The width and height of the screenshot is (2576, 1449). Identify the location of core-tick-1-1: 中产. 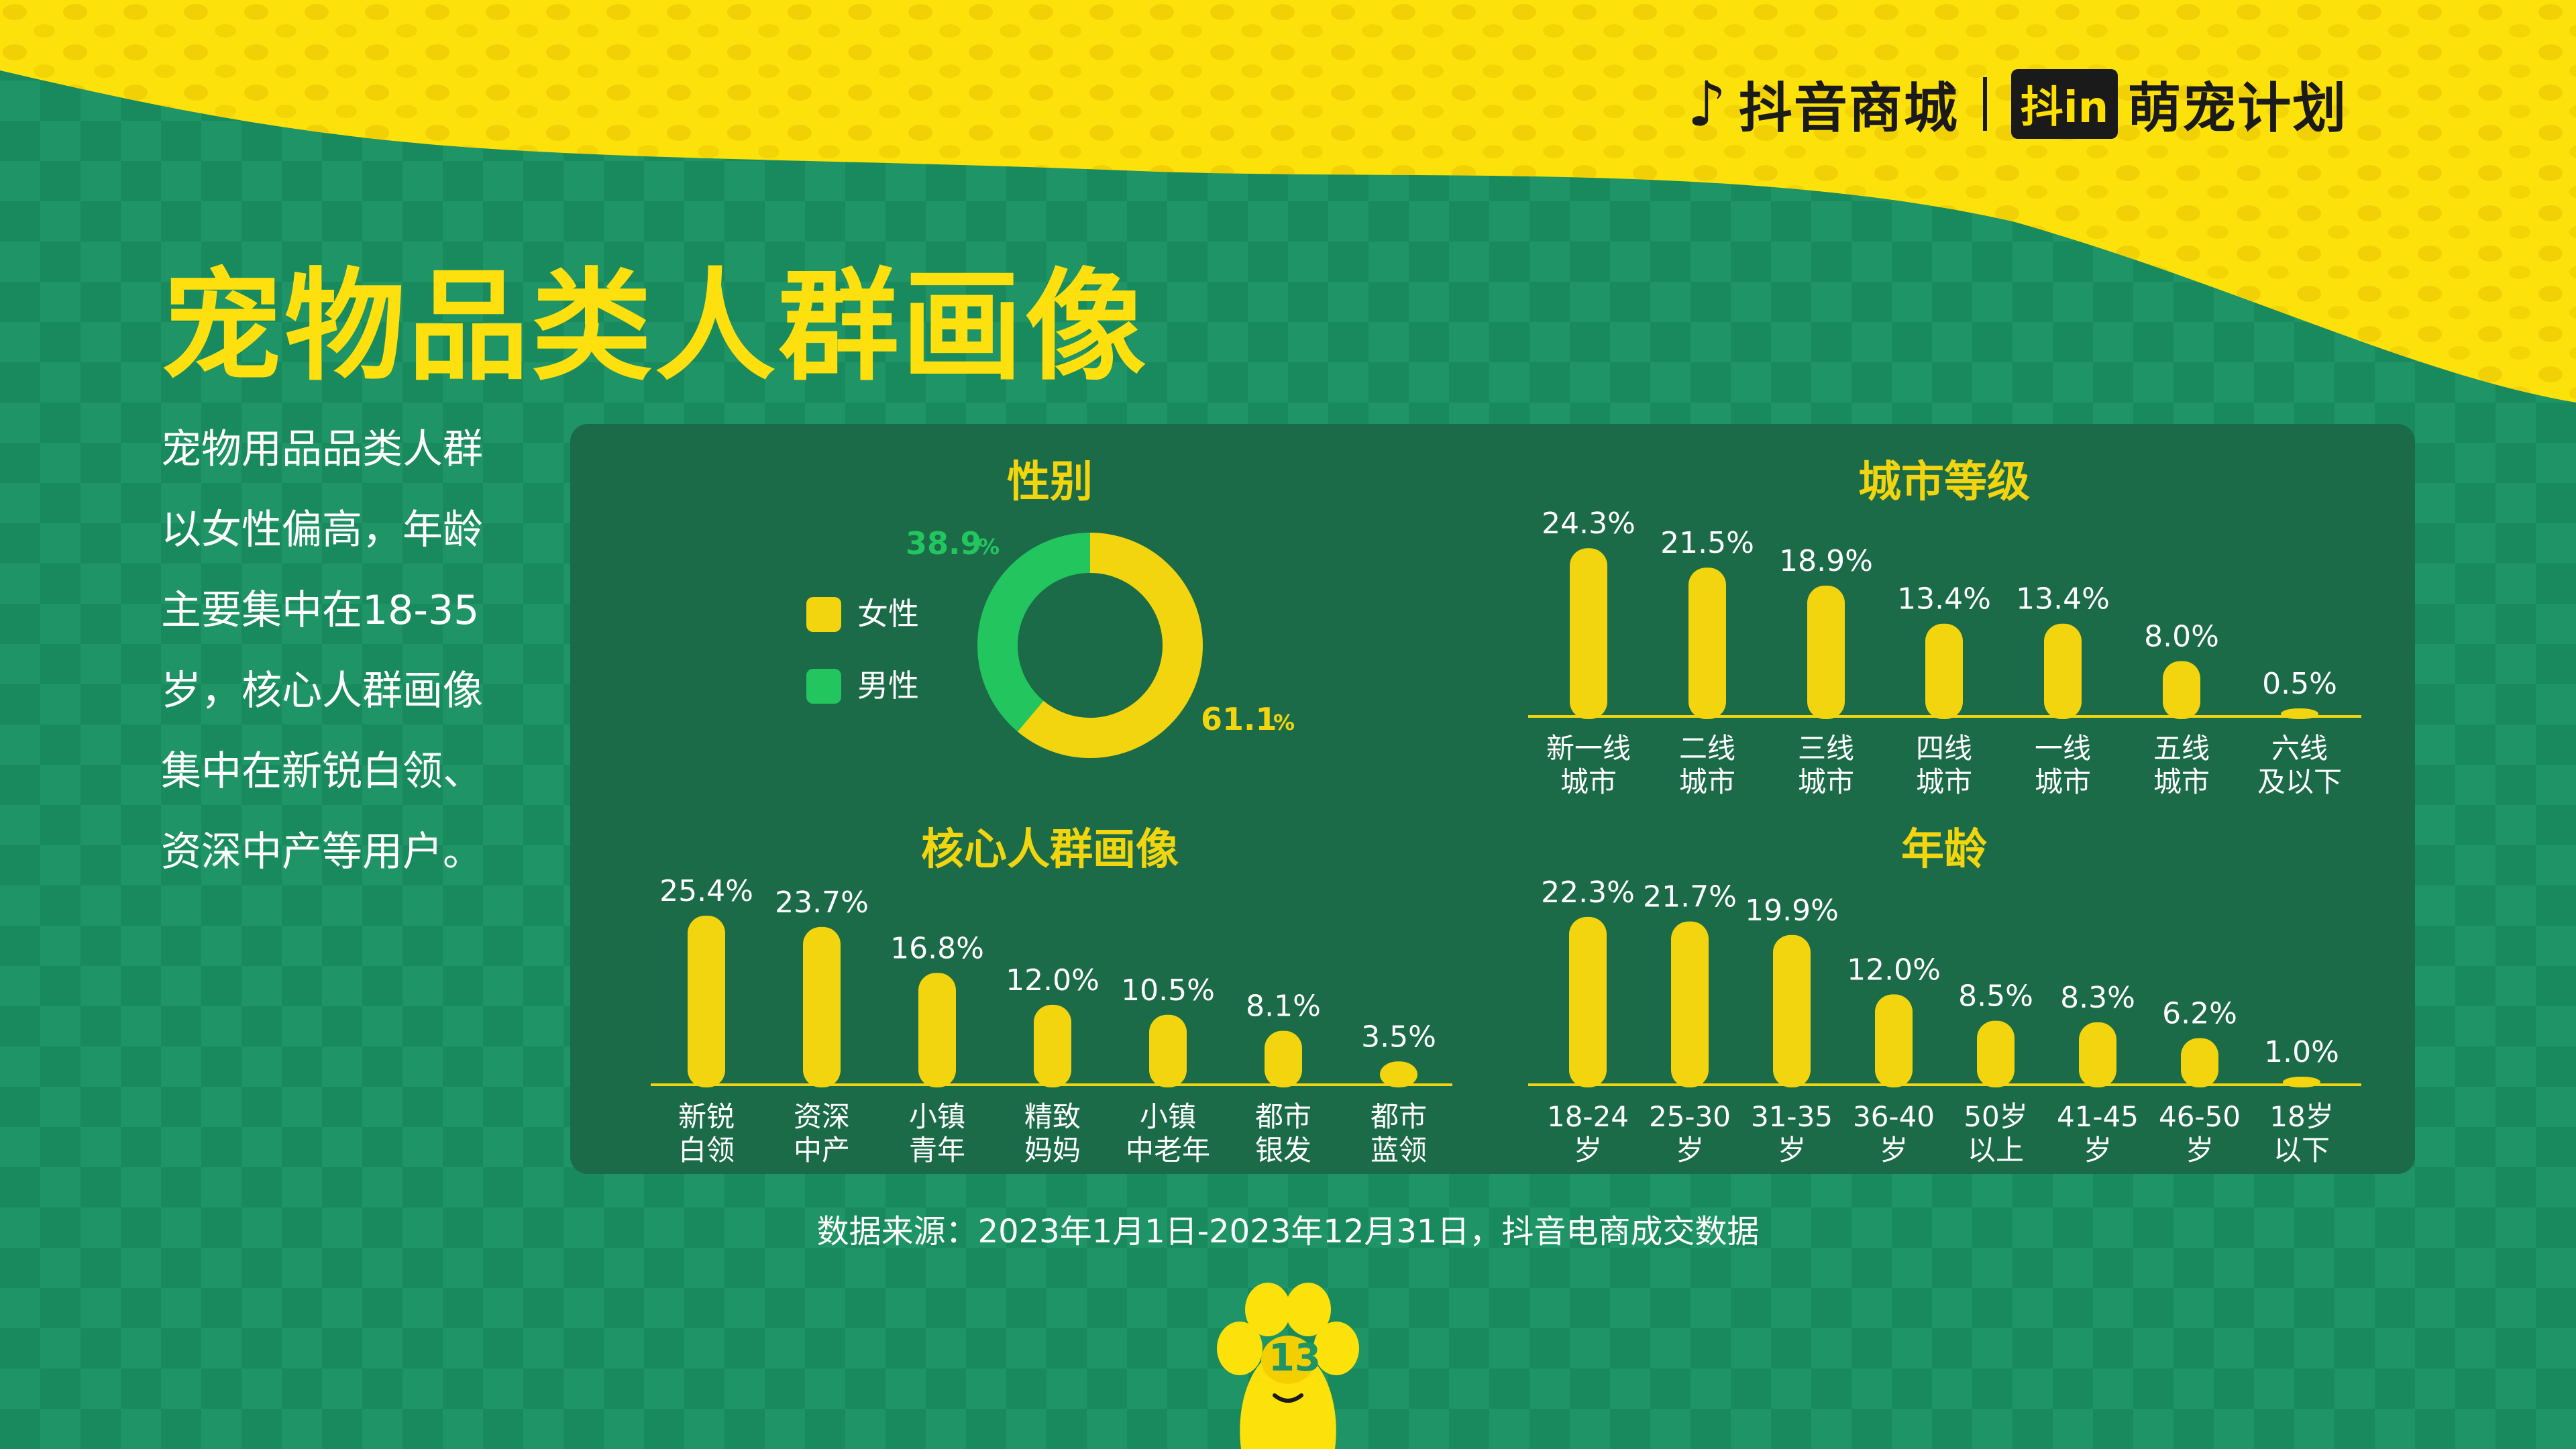
(822, 1150).